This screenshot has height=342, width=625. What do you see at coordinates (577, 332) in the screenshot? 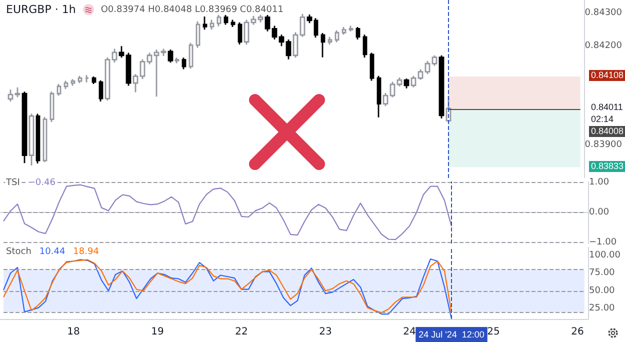
I see `x-tick-label: 26` at bounding box center [577, 332].